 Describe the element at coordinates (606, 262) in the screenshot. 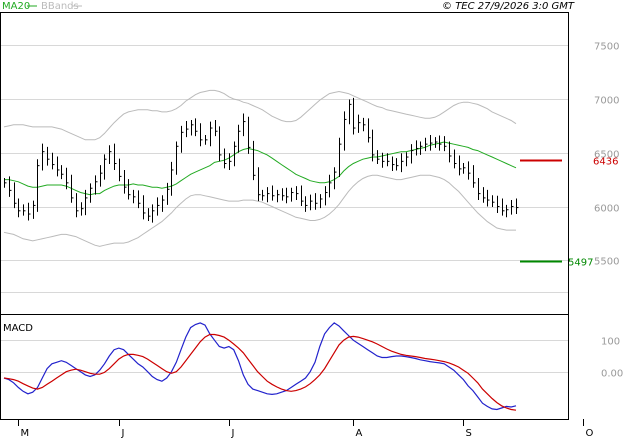

I see `price-y-tick-label: 5500` at that location.